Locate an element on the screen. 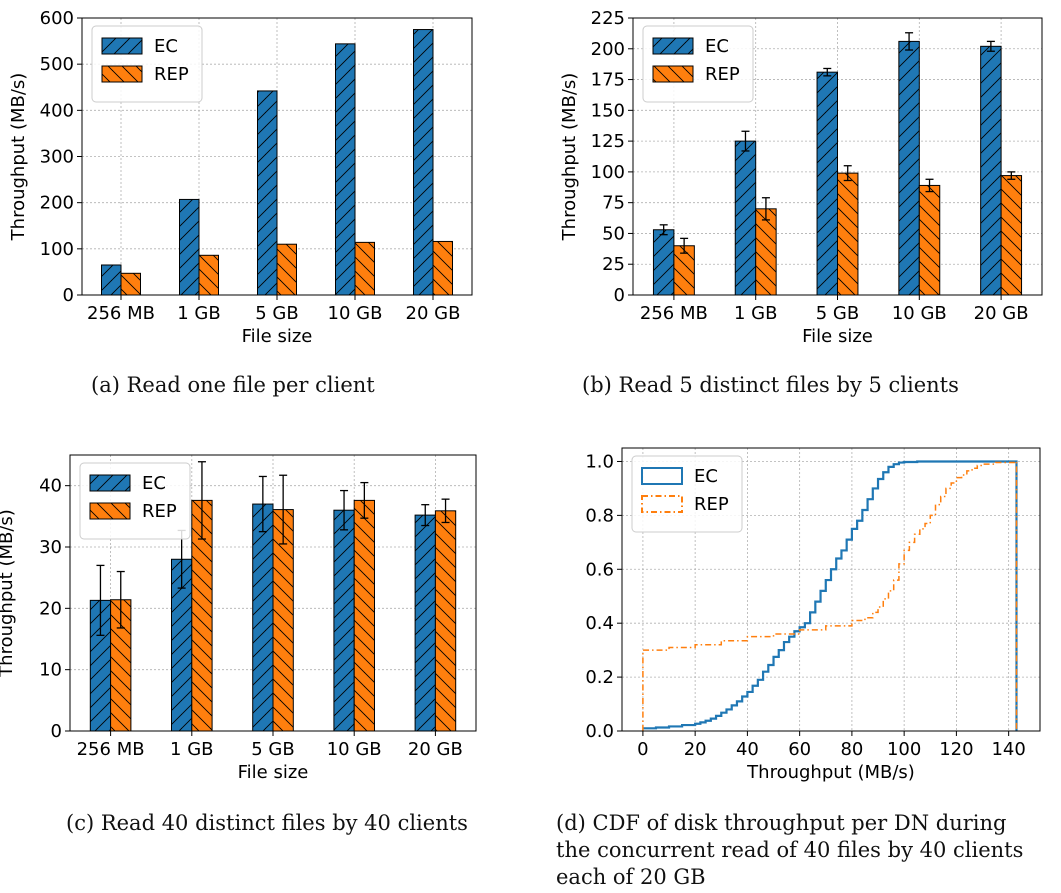 The width and height of the screenshot is (1061, 893). chart-b-legend-swatch-rep is located at coordinates (673, 74).